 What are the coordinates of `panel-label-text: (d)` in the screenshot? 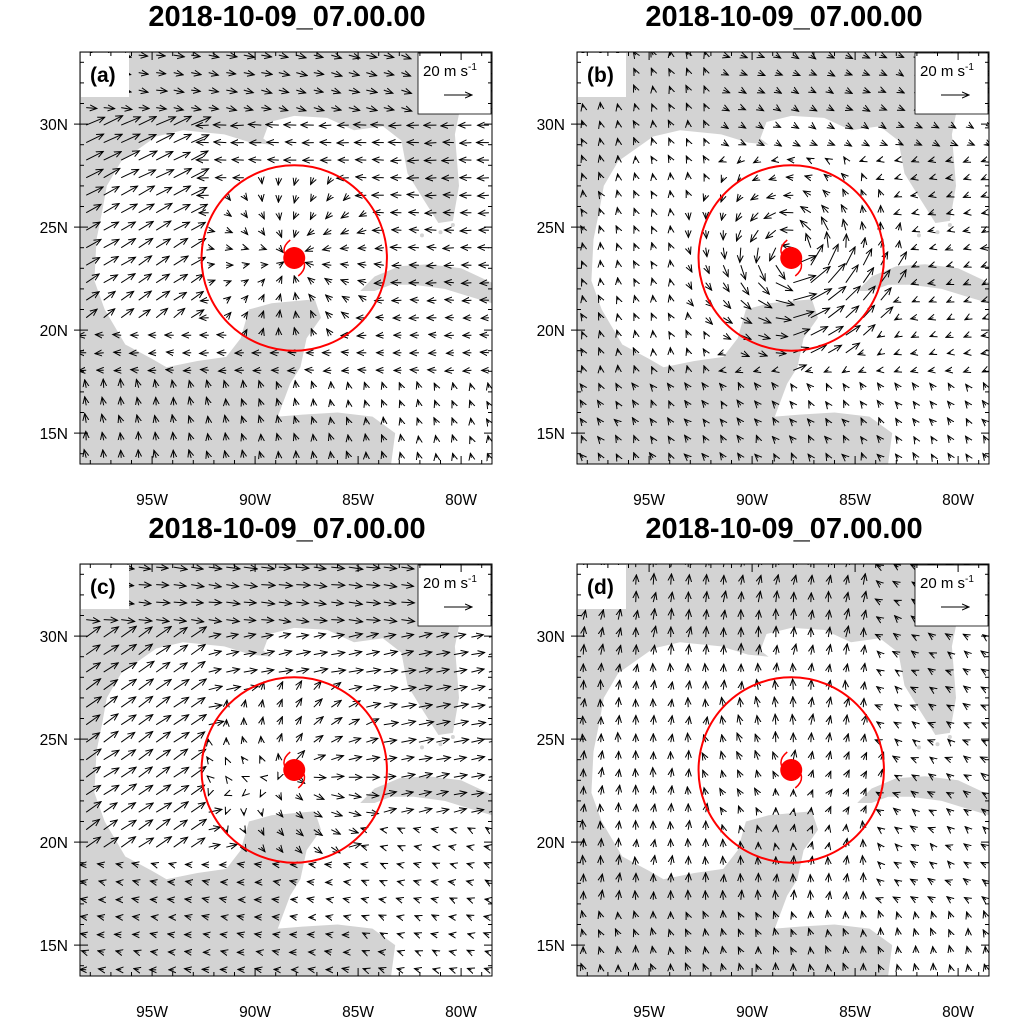 It's located at (600, 587).